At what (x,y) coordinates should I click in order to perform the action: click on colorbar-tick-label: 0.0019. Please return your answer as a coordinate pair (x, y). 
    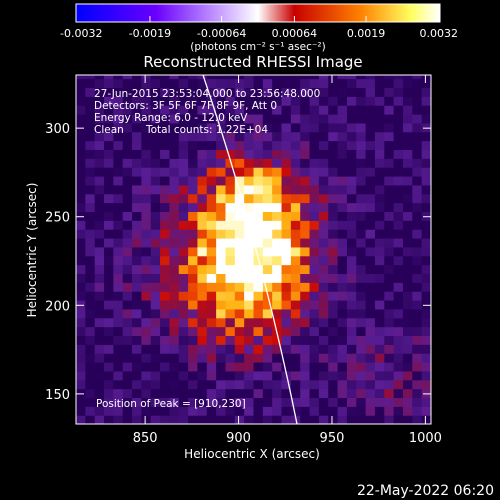
    Looking at the image, I should click on (366, 33).